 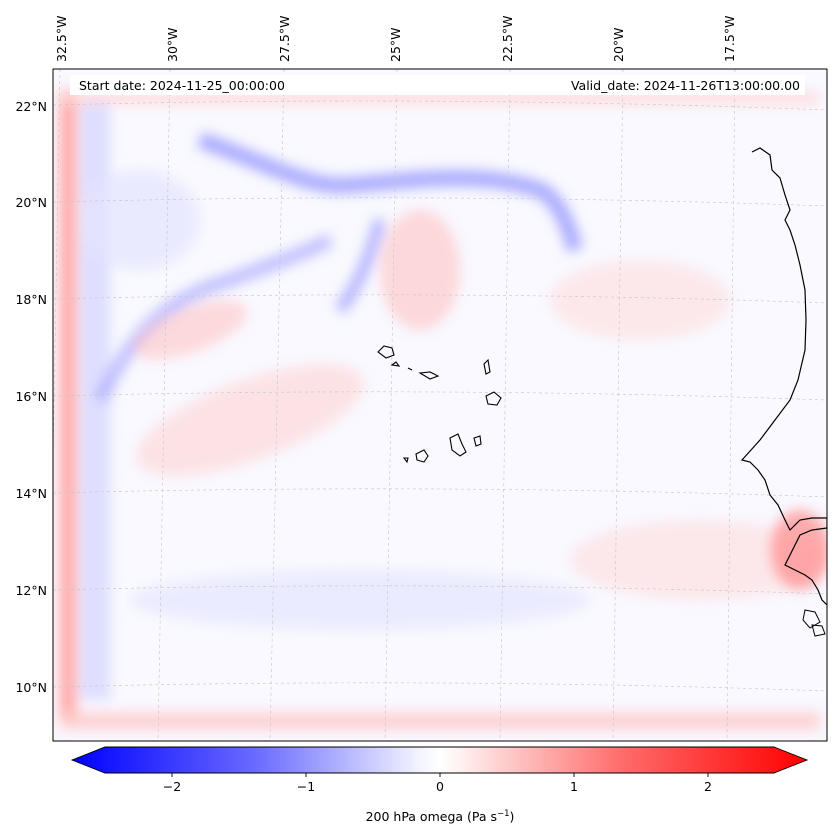 What do you see at coordinates (439, 760) in the screenshot?
I see `colorbar-body` at bounding box center [439, 760].